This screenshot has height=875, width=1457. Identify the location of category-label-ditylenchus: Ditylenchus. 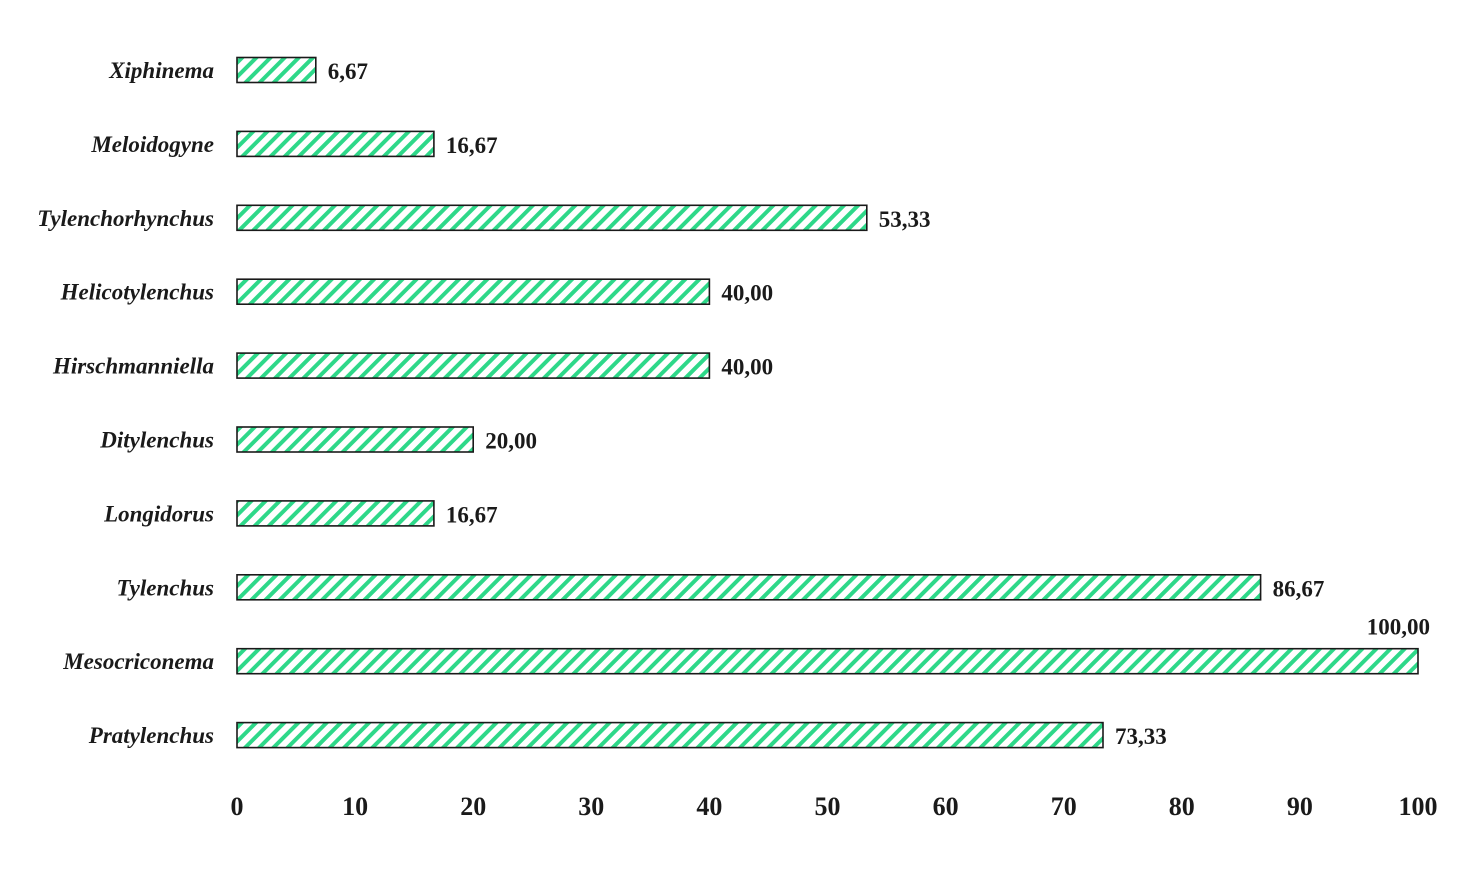
(156, 440).